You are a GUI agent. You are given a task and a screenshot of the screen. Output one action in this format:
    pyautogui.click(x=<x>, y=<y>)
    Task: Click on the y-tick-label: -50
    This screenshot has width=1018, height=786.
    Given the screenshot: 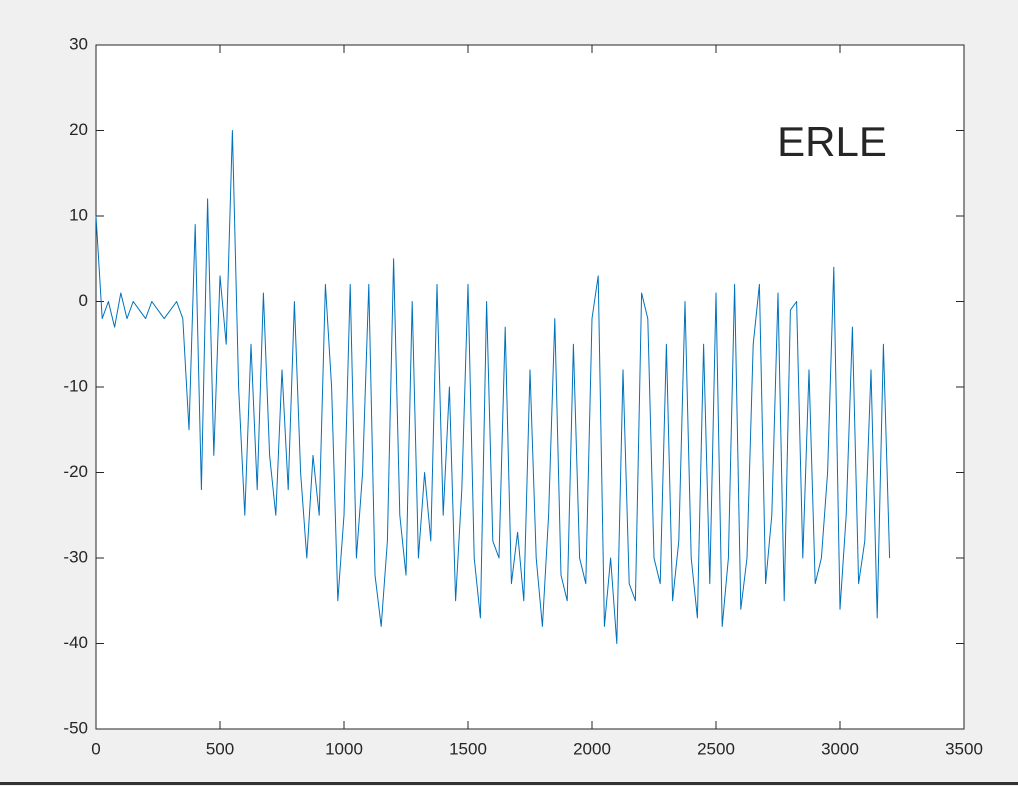 What is the action you would take?
    pyautogui.click(x=75, y=727)
    